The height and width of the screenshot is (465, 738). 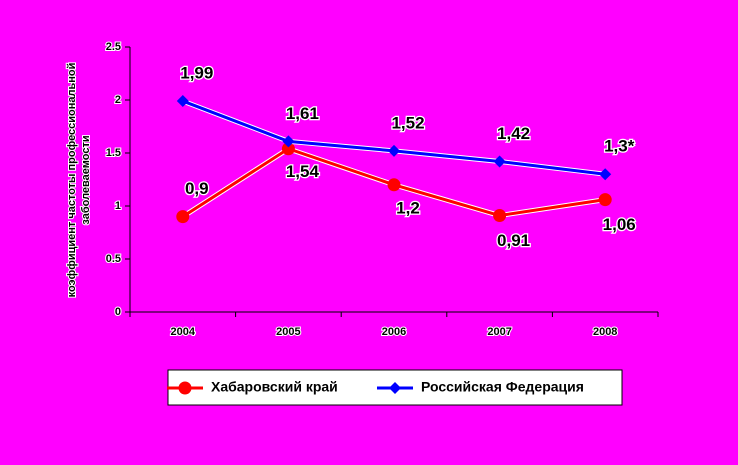 I want to click on y-tick-label: 1.5, so click(x=113, y=153).